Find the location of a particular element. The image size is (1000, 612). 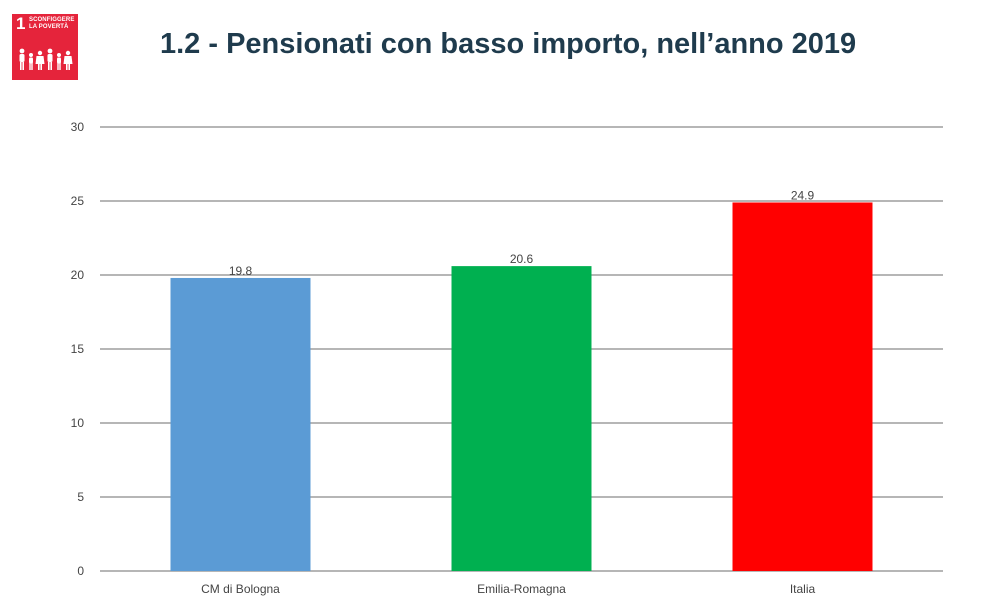

y-tick-label: 30 is located at coordinates (78, 127).